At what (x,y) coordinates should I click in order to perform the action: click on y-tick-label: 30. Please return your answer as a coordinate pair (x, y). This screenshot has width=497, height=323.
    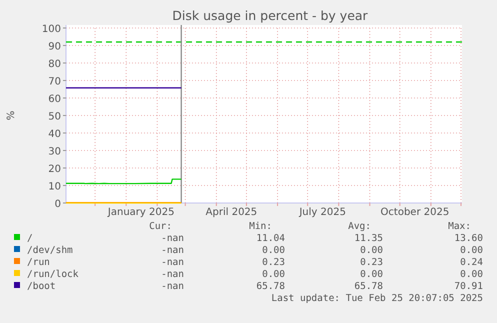
    Looking at the image, I should click on (54, 152).